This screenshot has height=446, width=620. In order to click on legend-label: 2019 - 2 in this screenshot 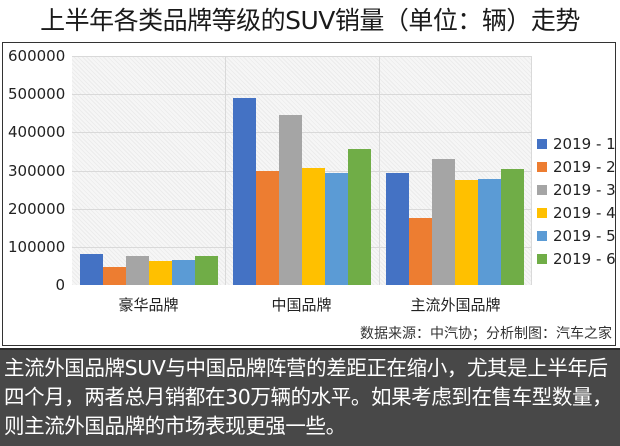, I will do `click(584, 166)`.